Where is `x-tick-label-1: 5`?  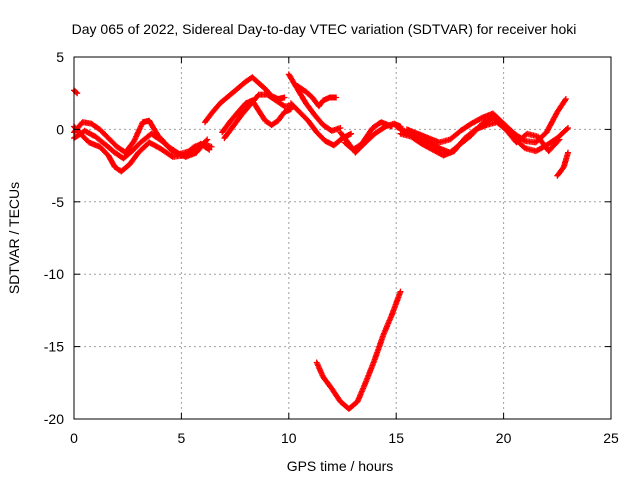 x-tick-label-1: 5 is located at coordinates (182, 438).